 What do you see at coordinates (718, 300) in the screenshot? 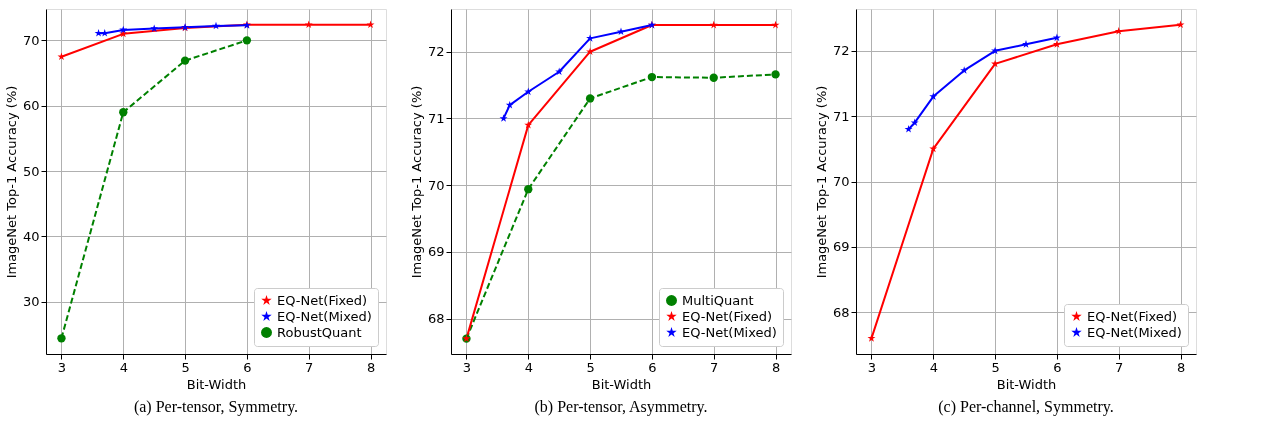
I see `legend-label: MultiQuant` at bounding box center [718, 300].